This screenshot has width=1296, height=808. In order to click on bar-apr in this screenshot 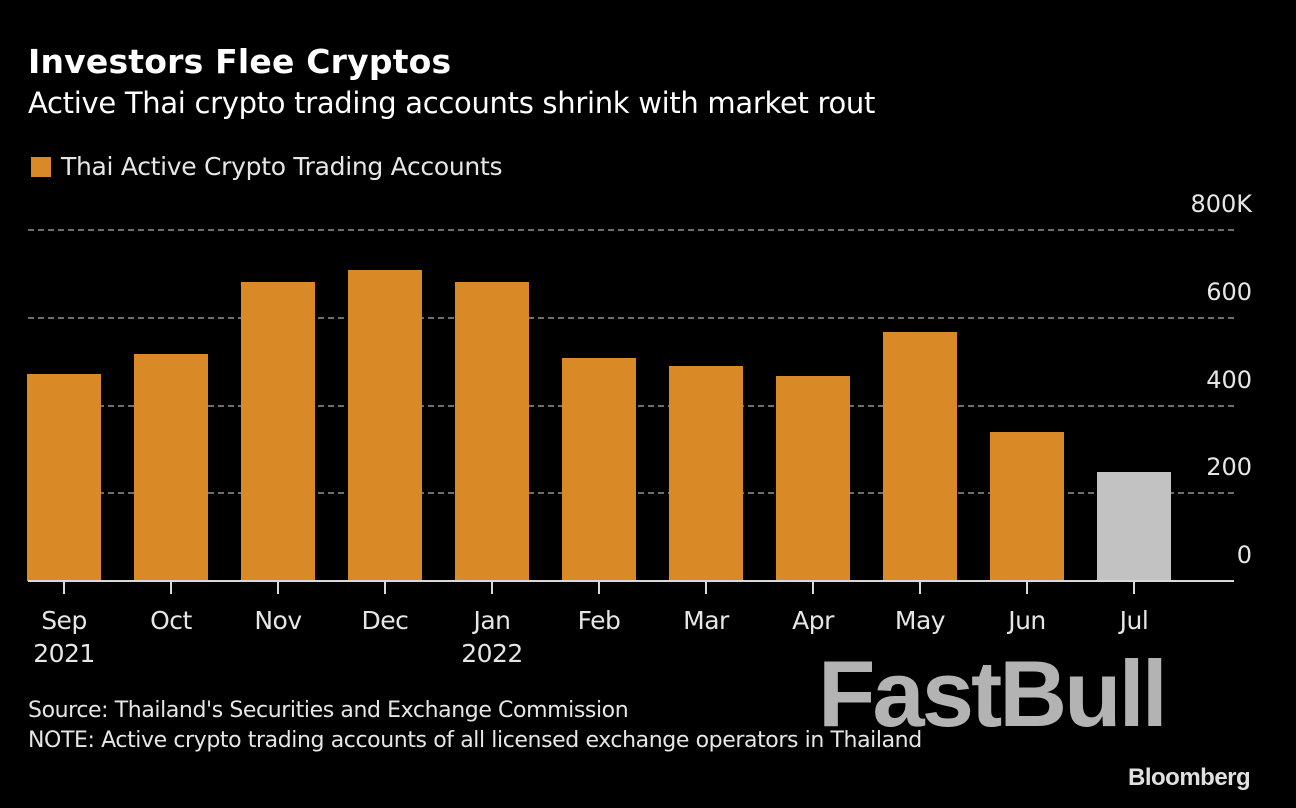, I will do `click(813, 478)`.